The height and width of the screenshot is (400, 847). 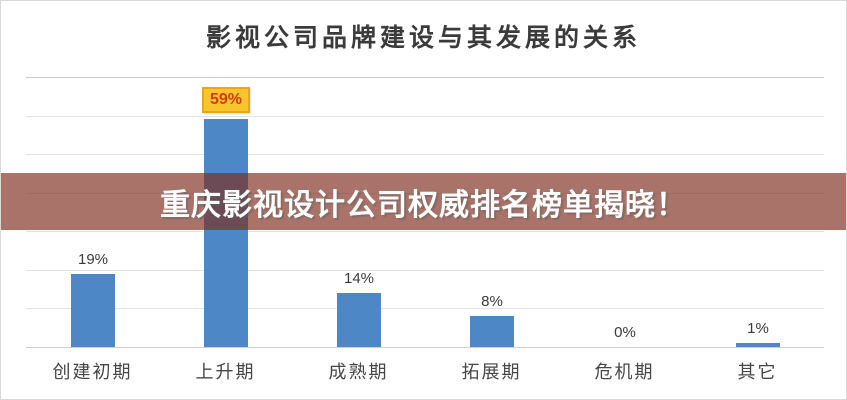 What do you see at coordinates (359, 278) in the screenshot?
I see `bar-value-label: 14%` at bounding box center [359, 278].